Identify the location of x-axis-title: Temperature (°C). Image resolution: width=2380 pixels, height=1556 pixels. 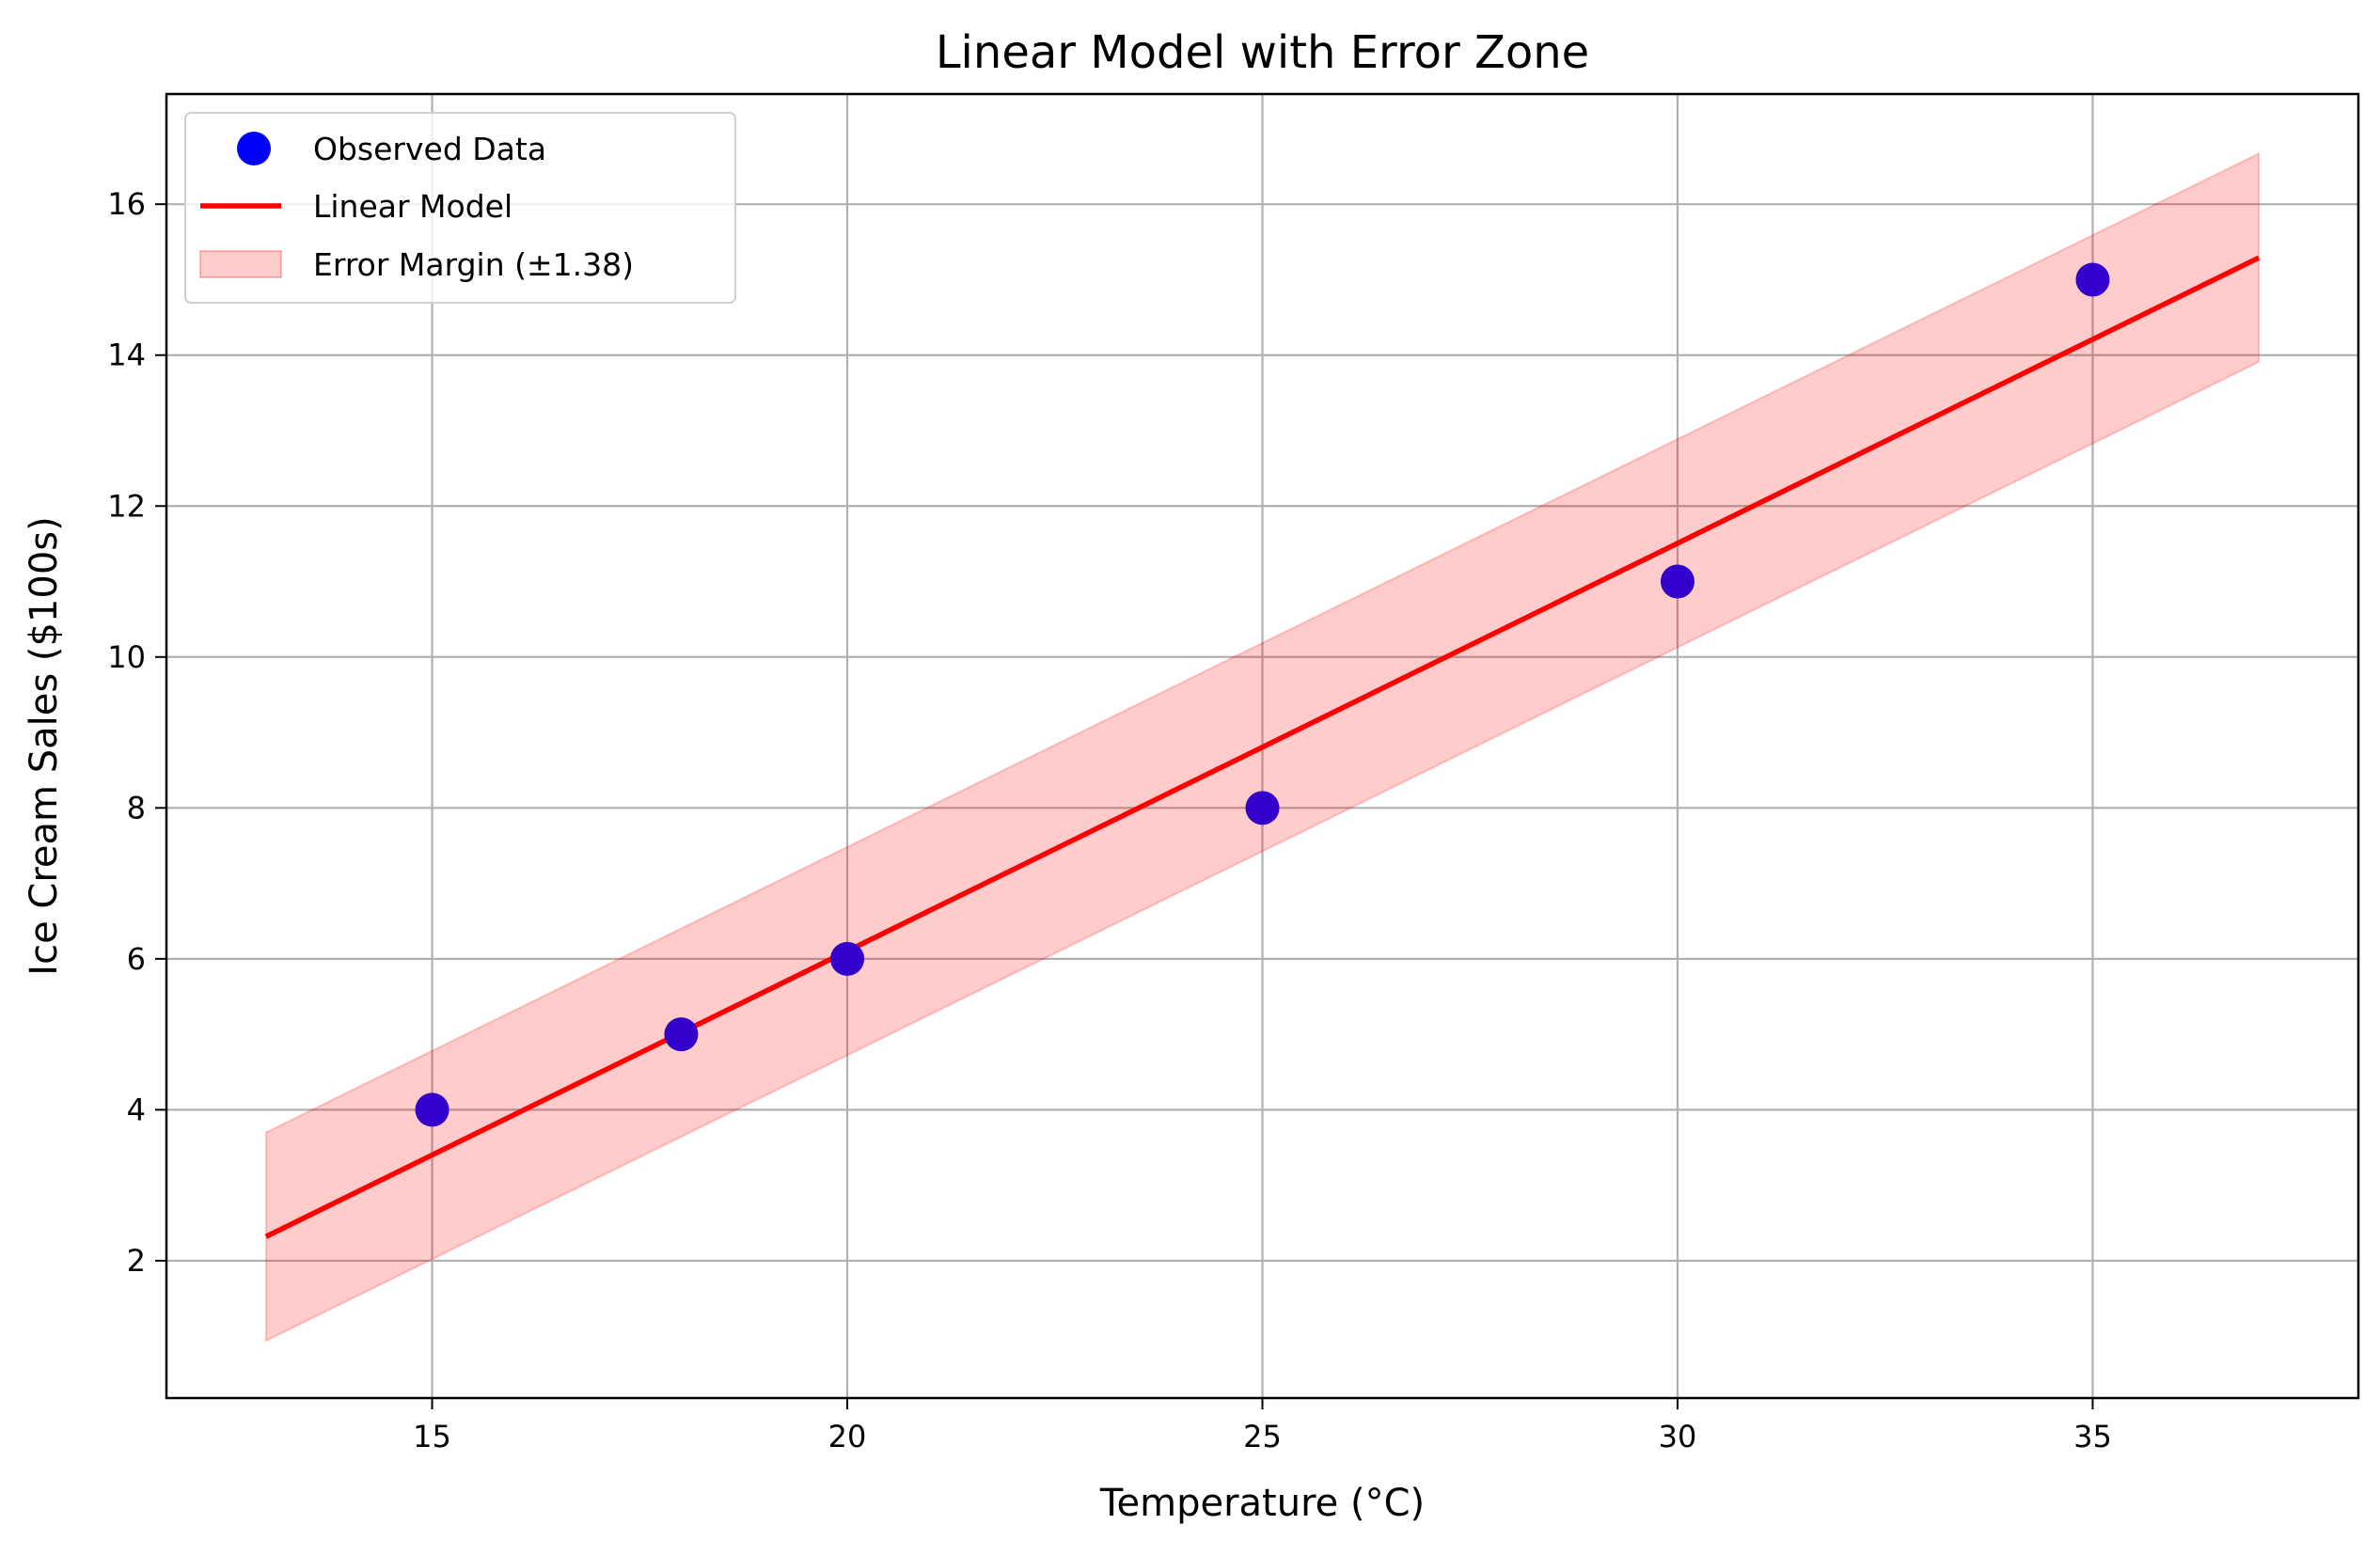
(1262, 1503).